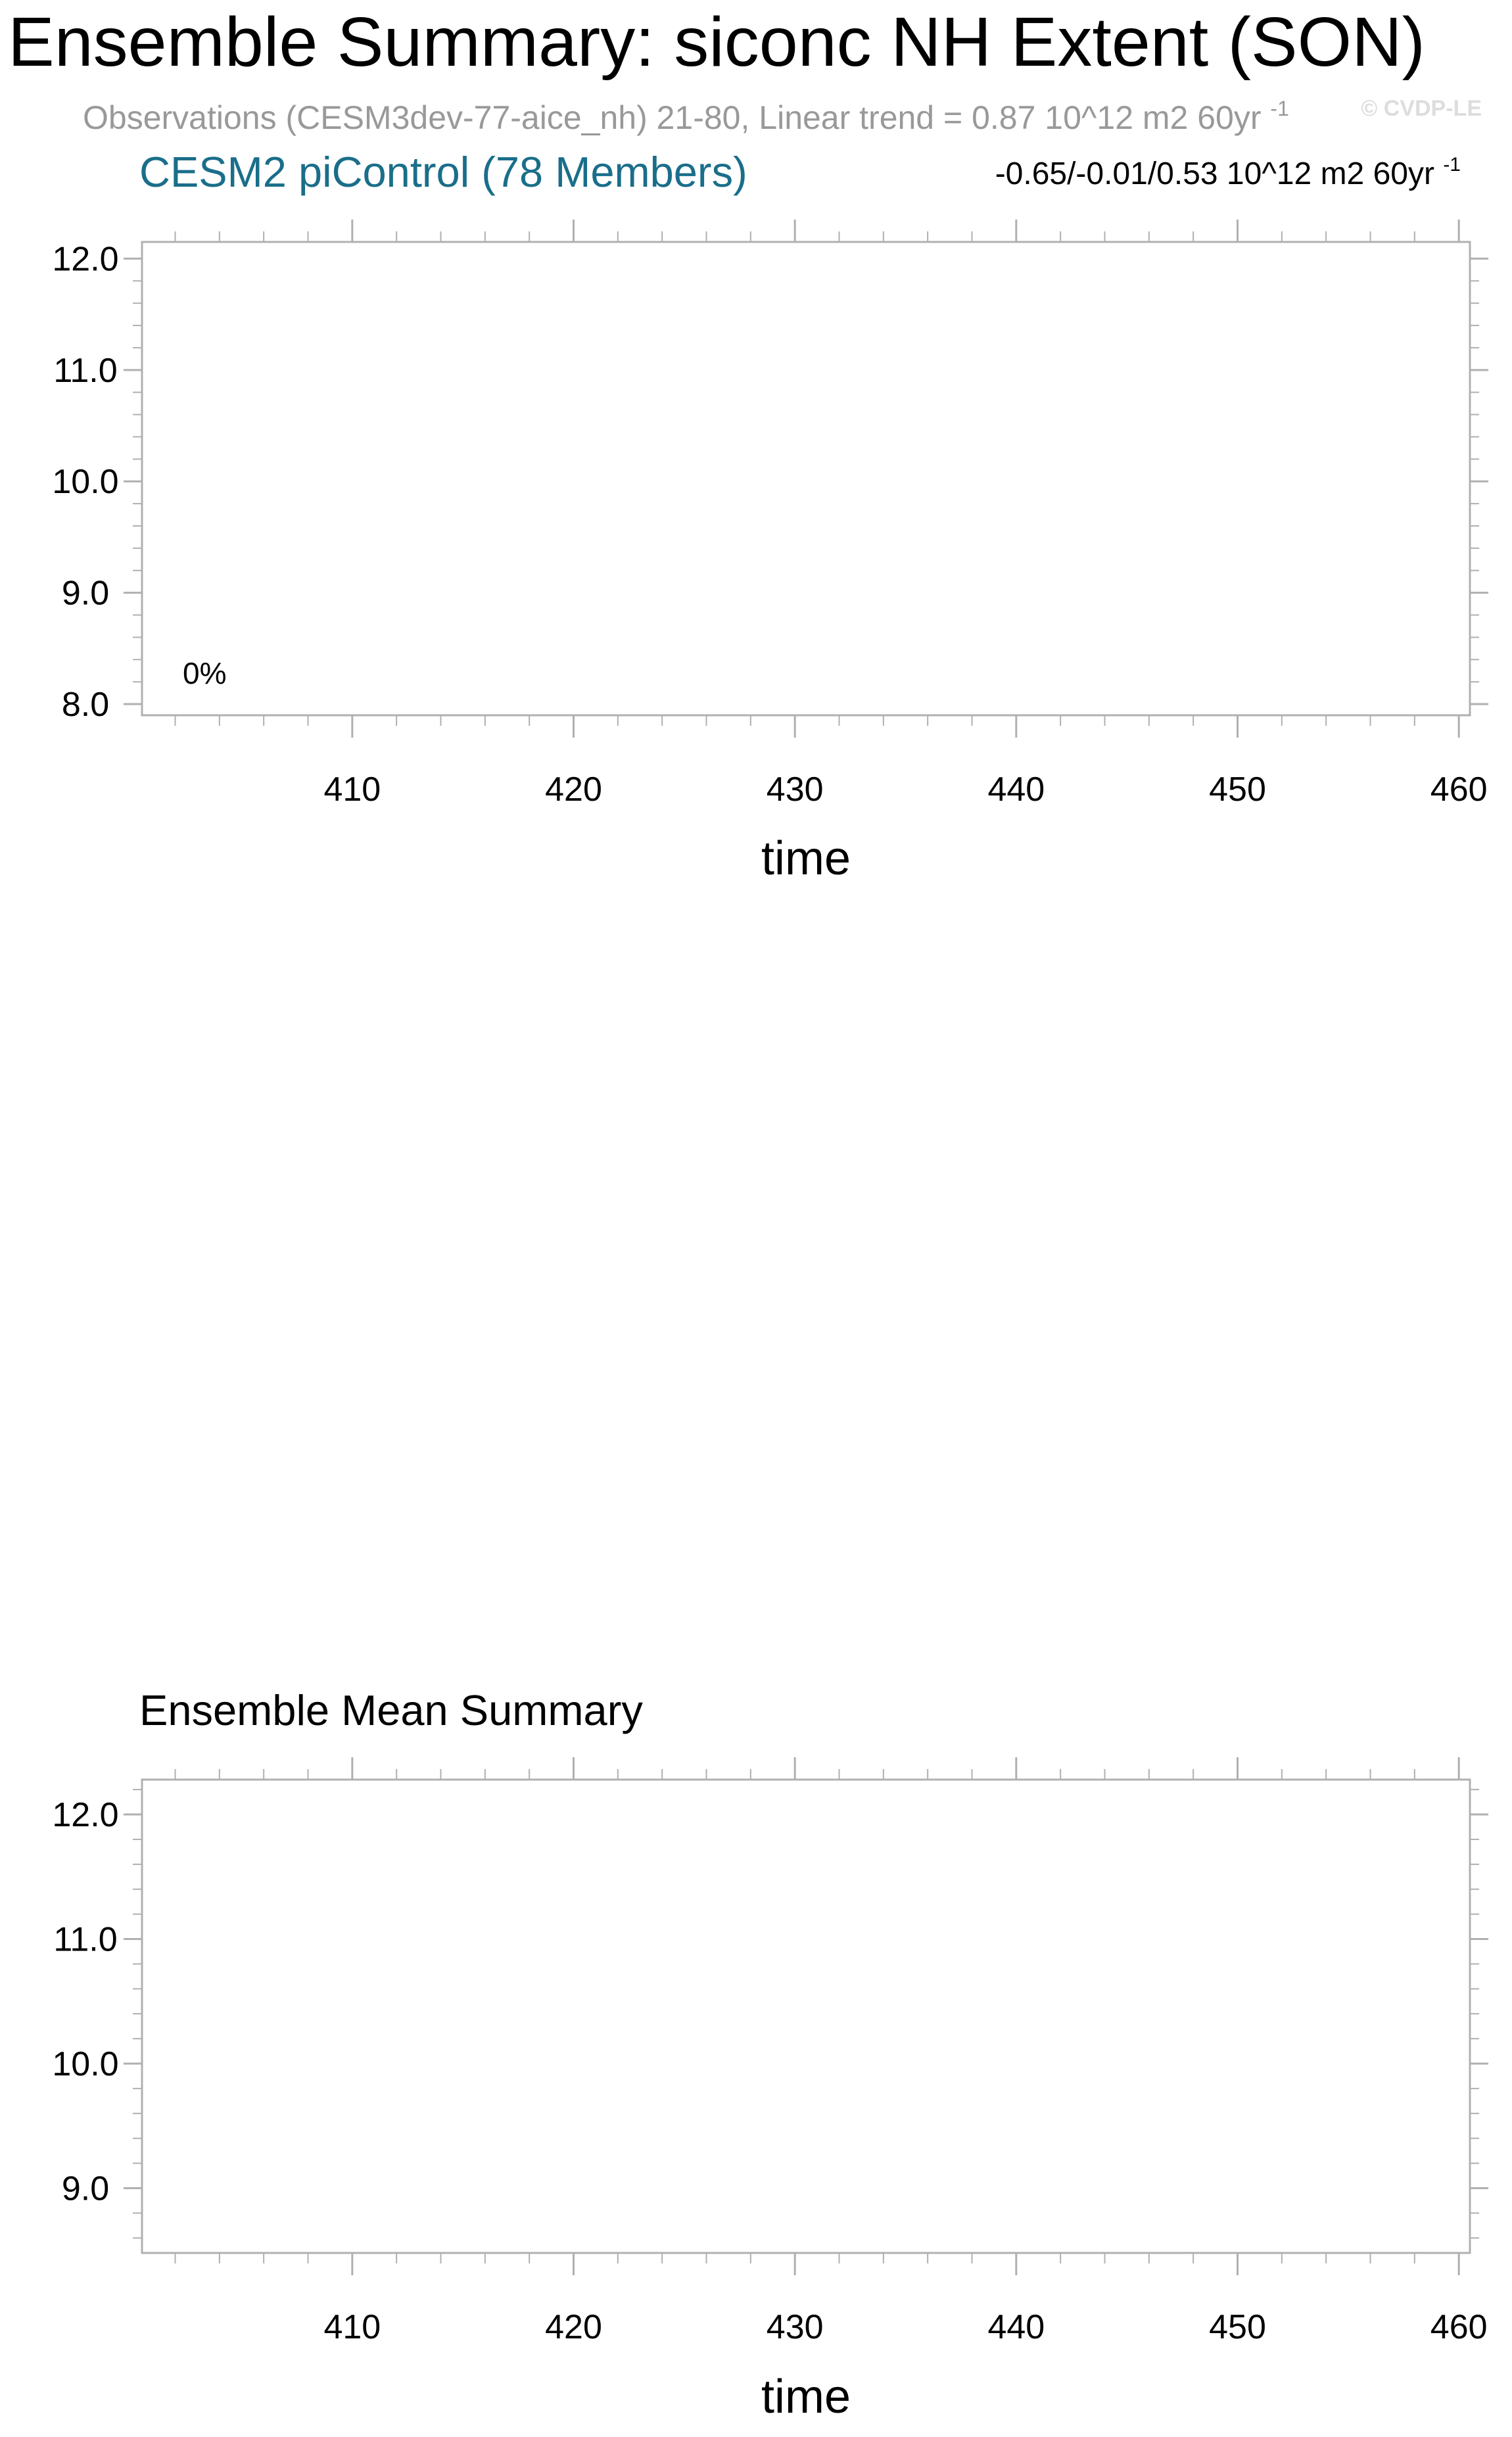  I want to click on figure-title: Ensemble Summary: siconc NH Extent (SON), so click(716, 42).